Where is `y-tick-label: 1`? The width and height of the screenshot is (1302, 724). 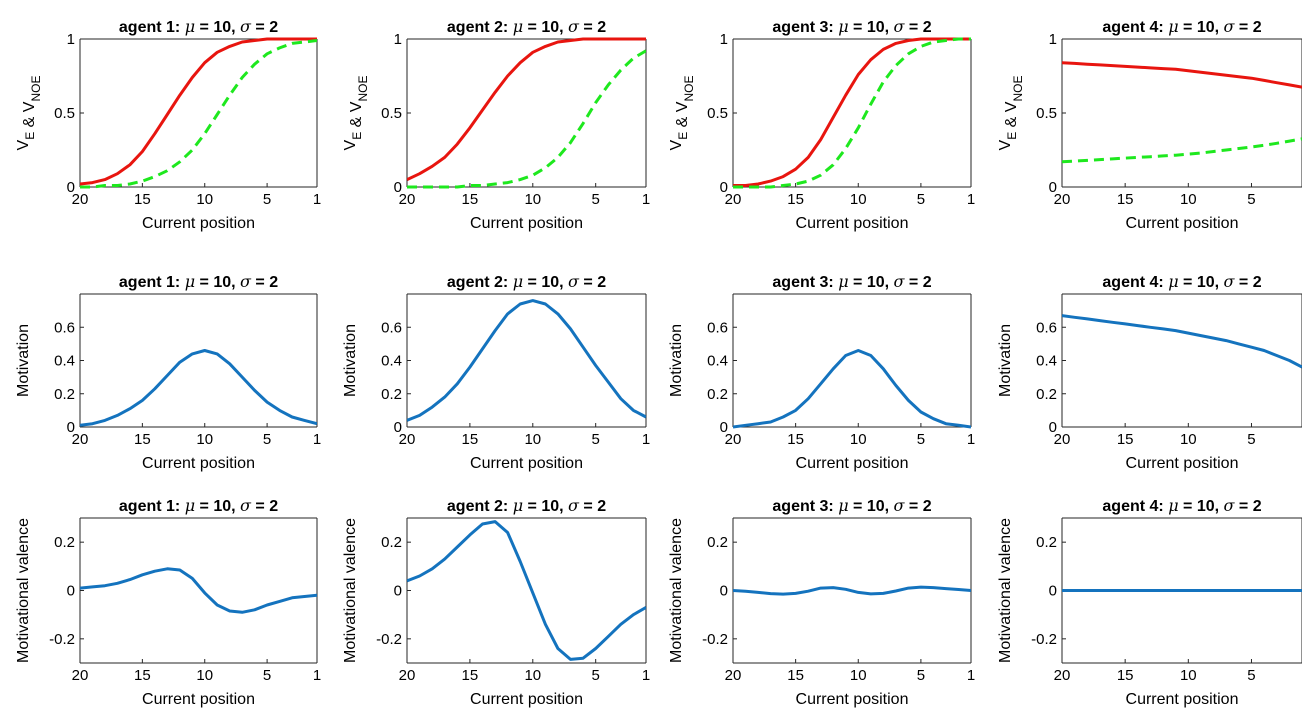 y-tick-label: 1 is located at coordinates (398, 39).